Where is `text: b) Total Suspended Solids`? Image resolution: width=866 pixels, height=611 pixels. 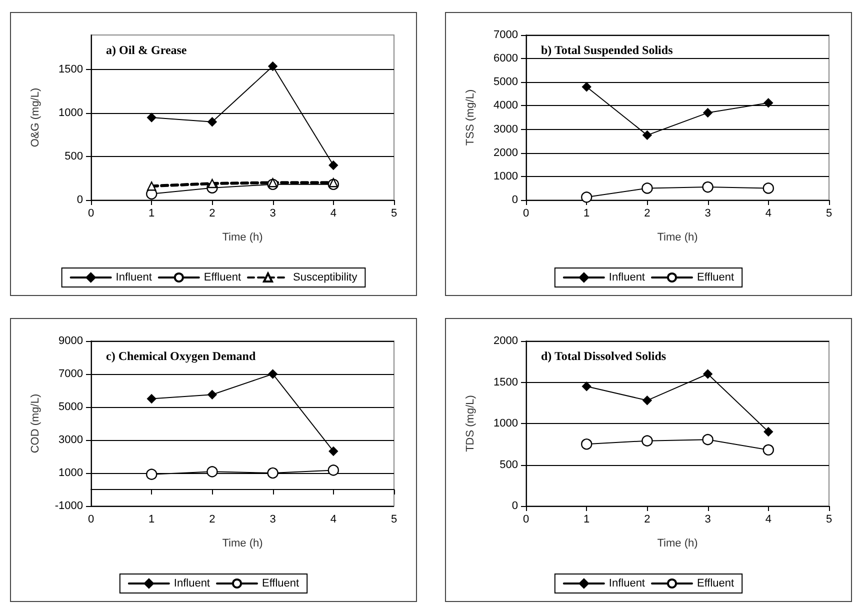
text: b) Total Suspended Solids is located at coordinates (607, 50).